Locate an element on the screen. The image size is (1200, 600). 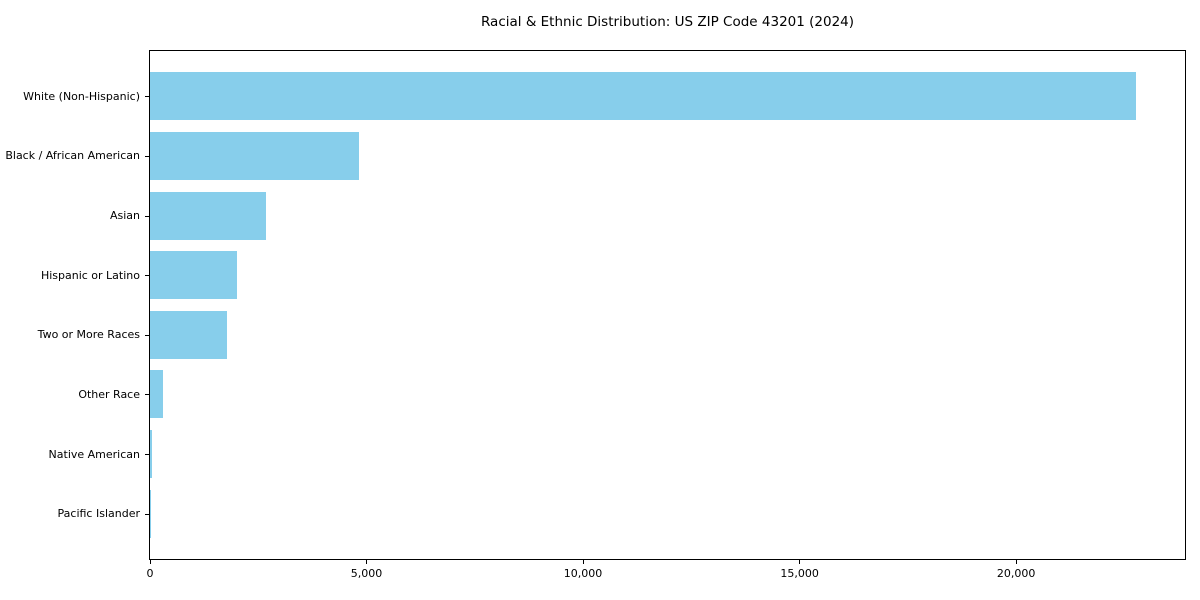
x-tick-label: 20,000 is located at coordinates (1016, 573).